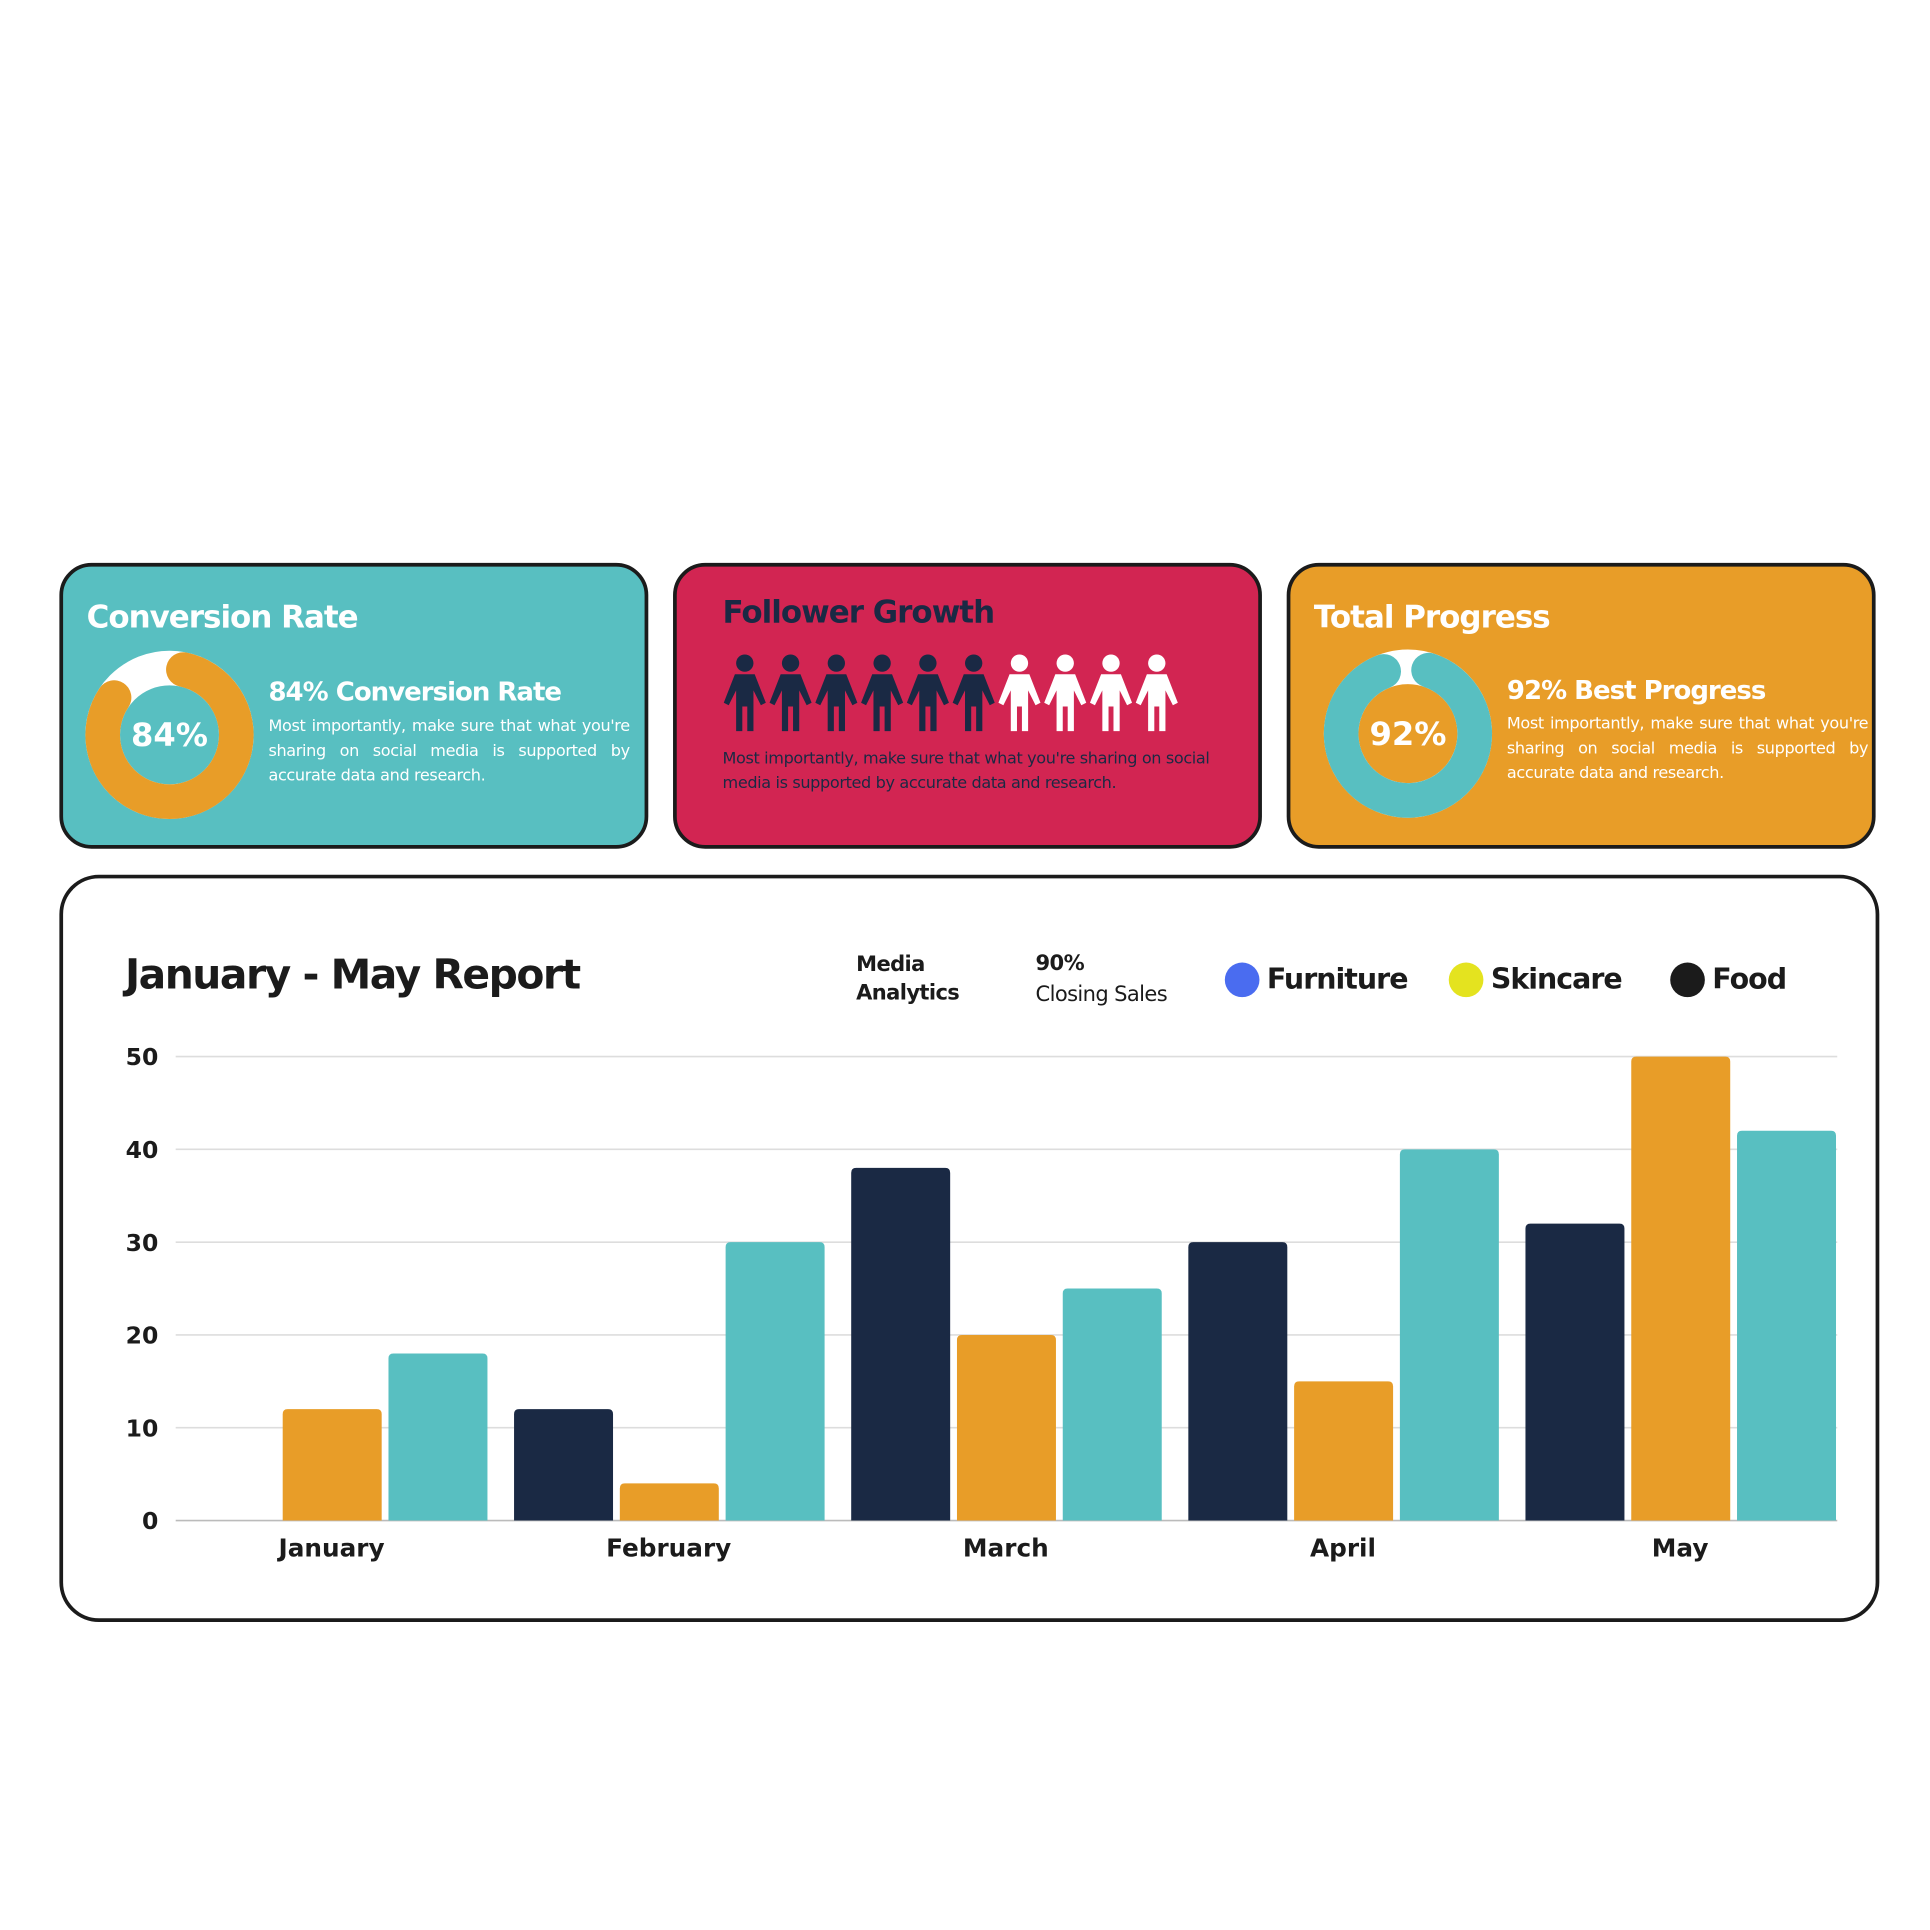 This screenshot has height=1930, width=1930. I want to click on conversion-donut: 84%, so click(169, 735).